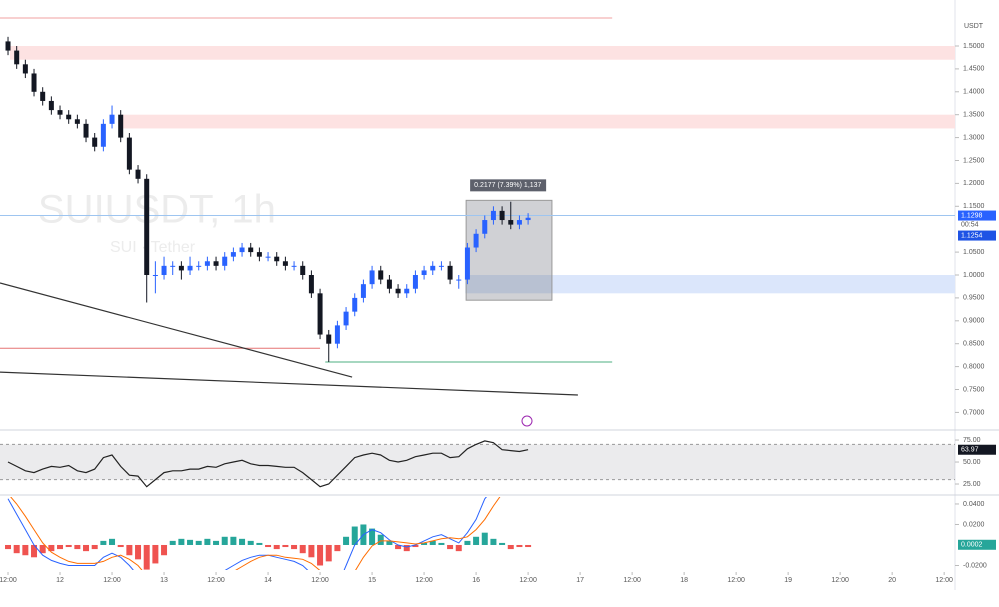 The image size is (999, 607). Describe the element at coordinates (974, 389) in the screenshot. I see `y-tick-label: 0.7500` at that location.